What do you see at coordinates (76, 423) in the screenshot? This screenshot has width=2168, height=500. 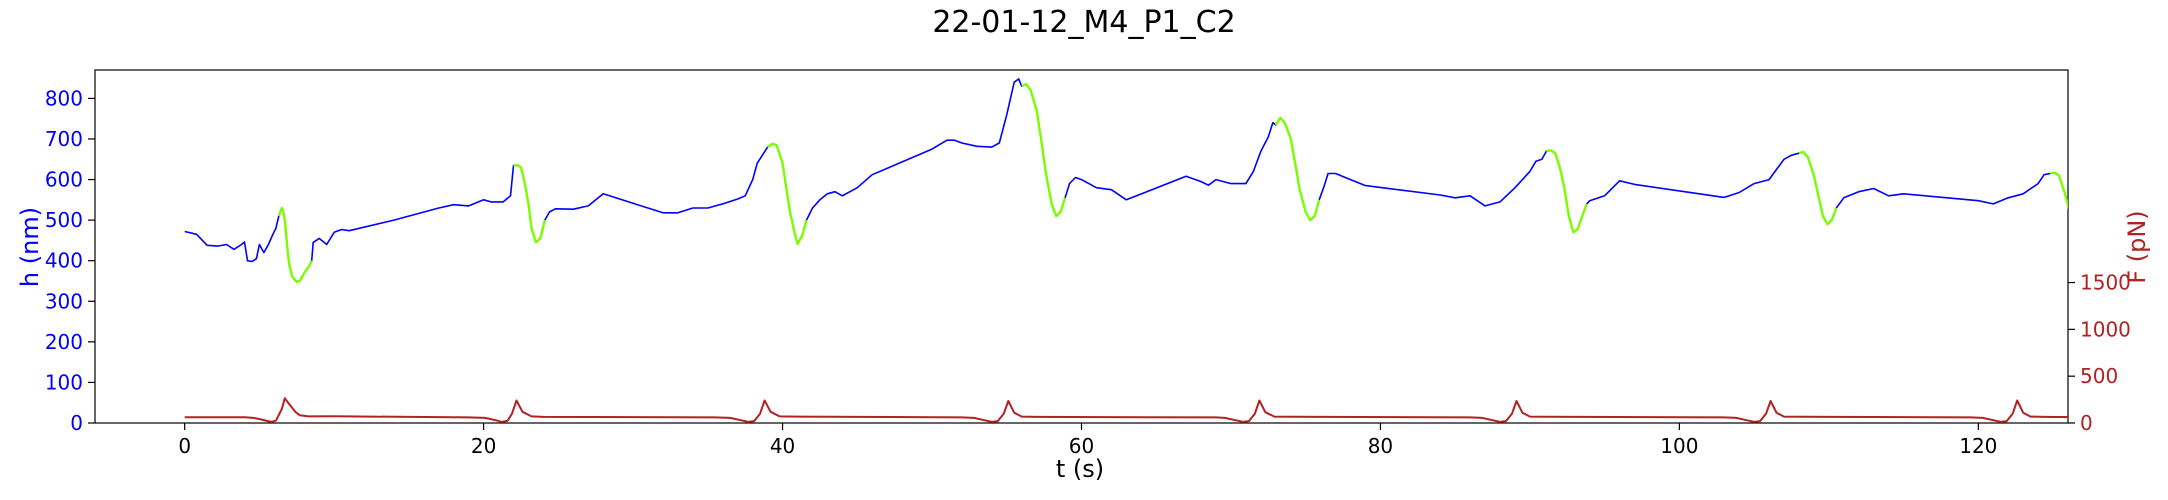 I see `left-tick-label: 0` at bounding box center [76, 423].